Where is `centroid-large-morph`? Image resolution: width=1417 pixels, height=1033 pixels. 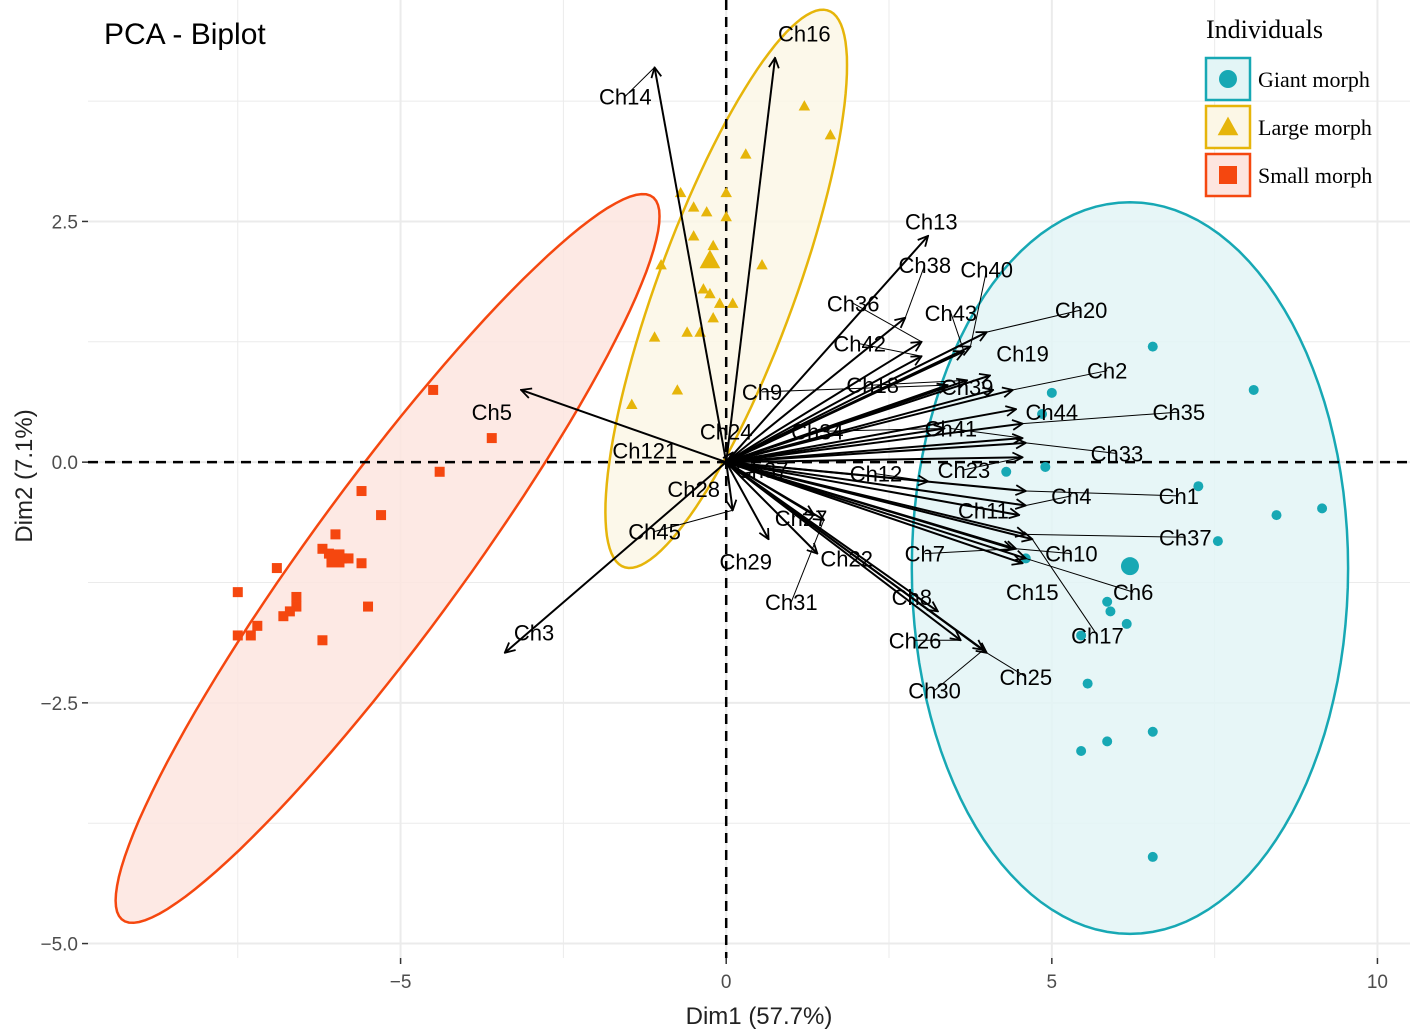 centroid-large-morph is located at coordinates (710, 259).